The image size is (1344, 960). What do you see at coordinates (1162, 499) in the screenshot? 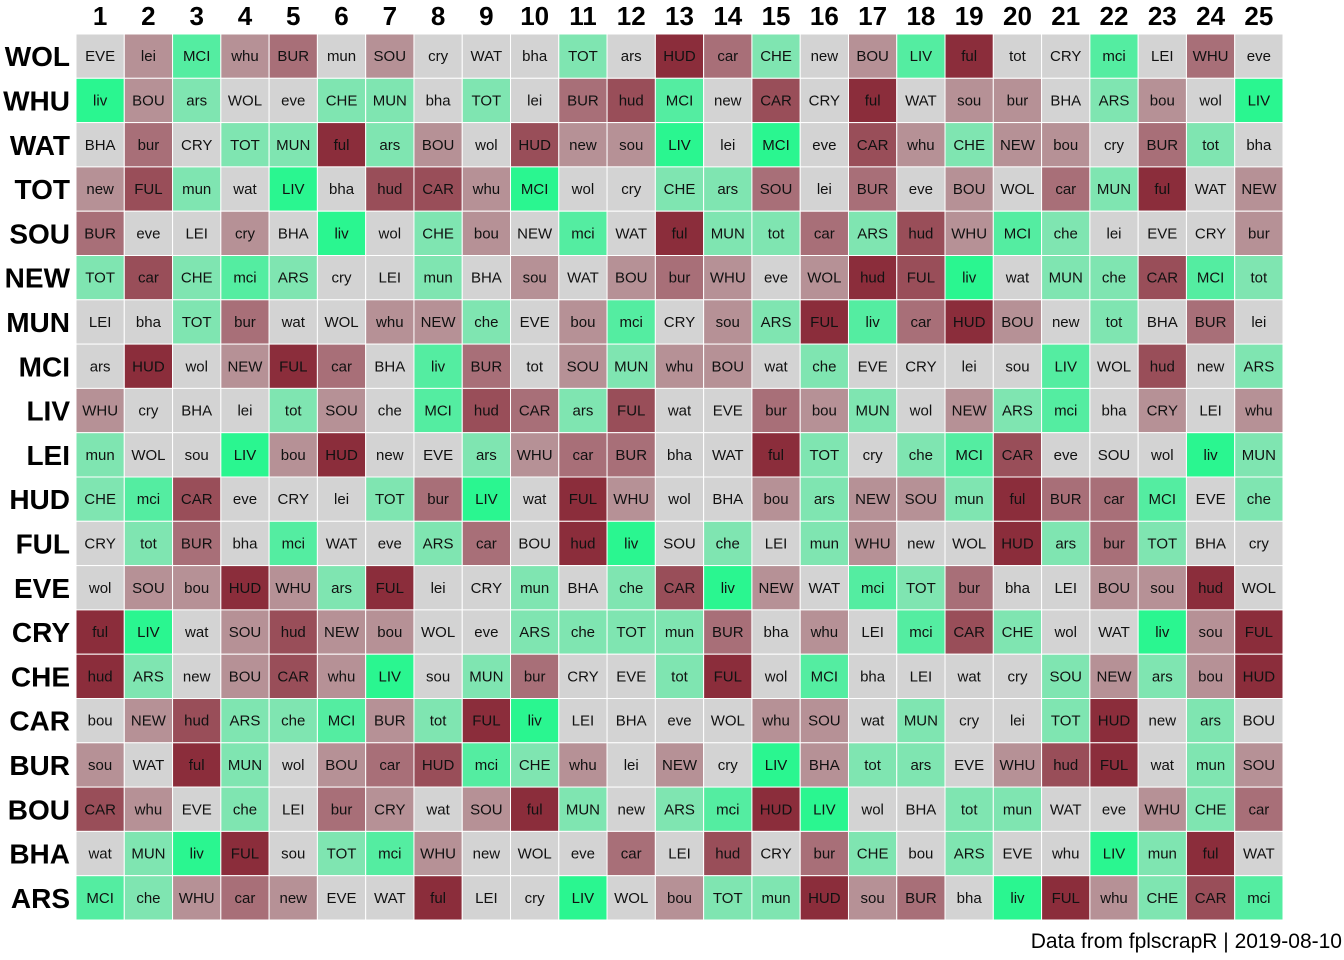
I see `fixture-cell: MCI` at bounding box center [1162, 499].